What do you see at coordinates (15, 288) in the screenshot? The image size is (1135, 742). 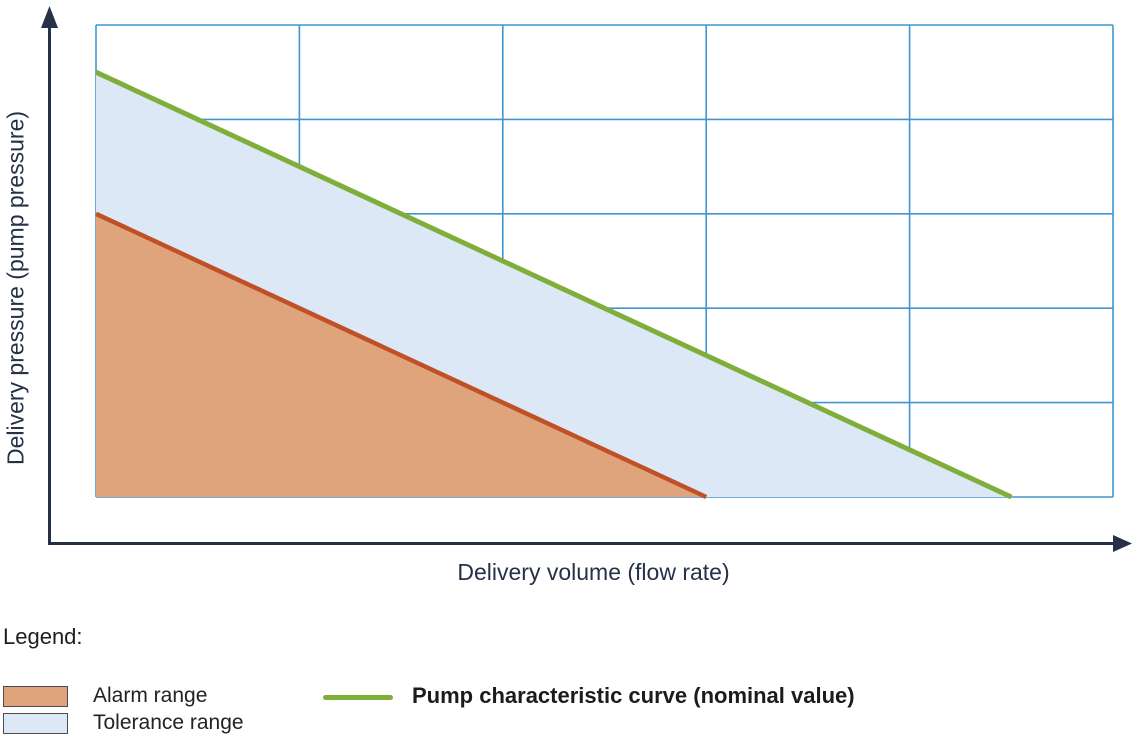 I see `y-axis-label: Delivery pressure (pump pressure)` at bounding box center [15, 288].